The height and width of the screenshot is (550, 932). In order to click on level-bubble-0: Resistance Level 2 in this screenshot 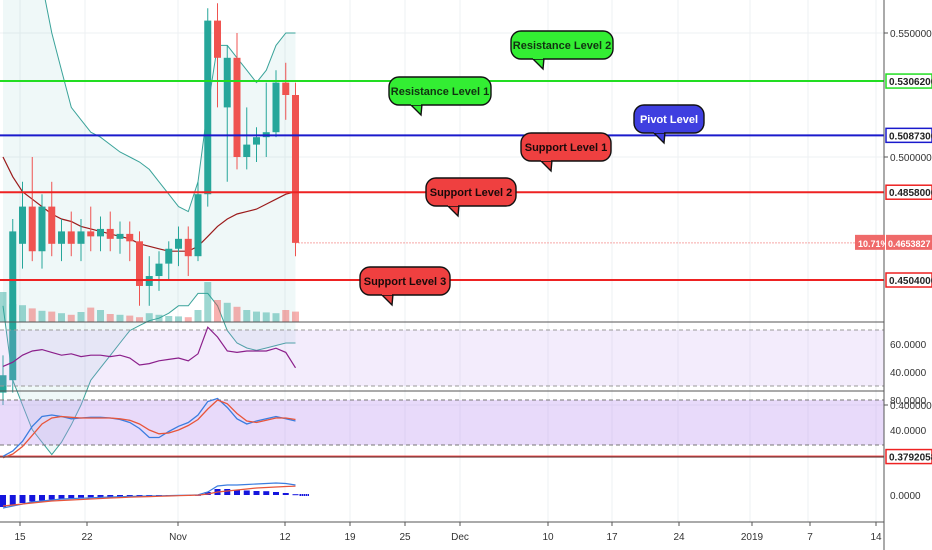, I will do `click(562, 50)`.